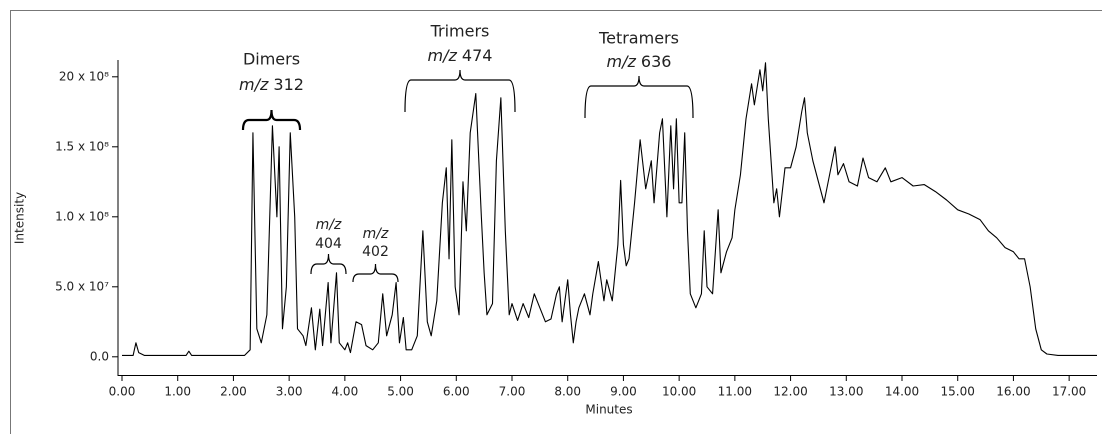  What do you see at coordinates (460, 55) in the screenshot?
I see `annotation-mz-line: m/z 474` at bounding box center [460, 55].